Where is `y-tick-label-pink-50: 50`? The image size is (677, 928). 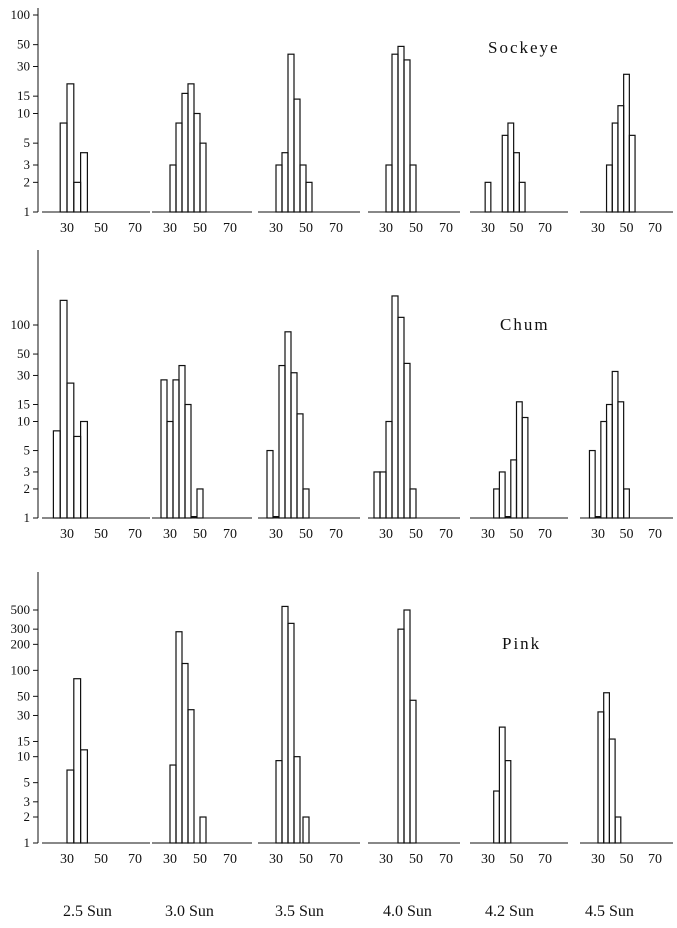
y-tick-label-pink-50: 50 is located at coordinates (23, 695).